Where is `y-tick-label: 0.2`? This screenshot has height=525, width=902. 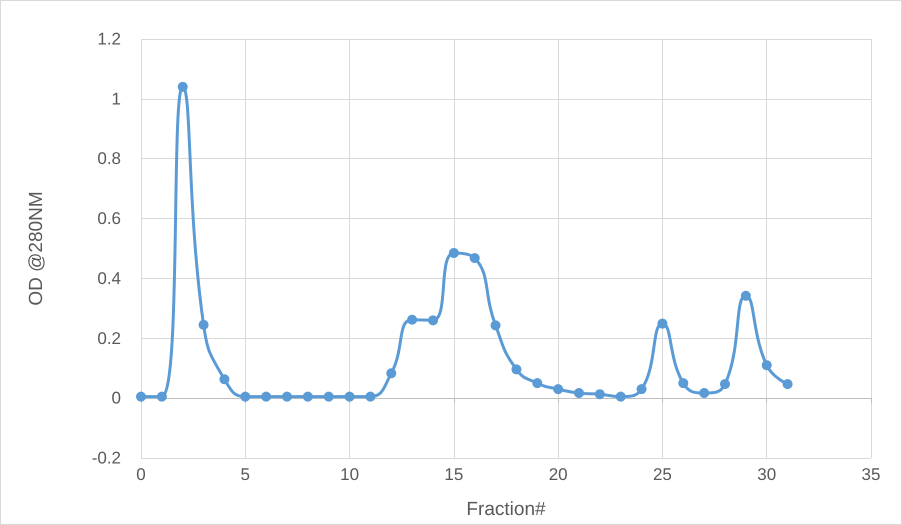
y-tick-label: 0.2 is located at coordinates (109, 338).